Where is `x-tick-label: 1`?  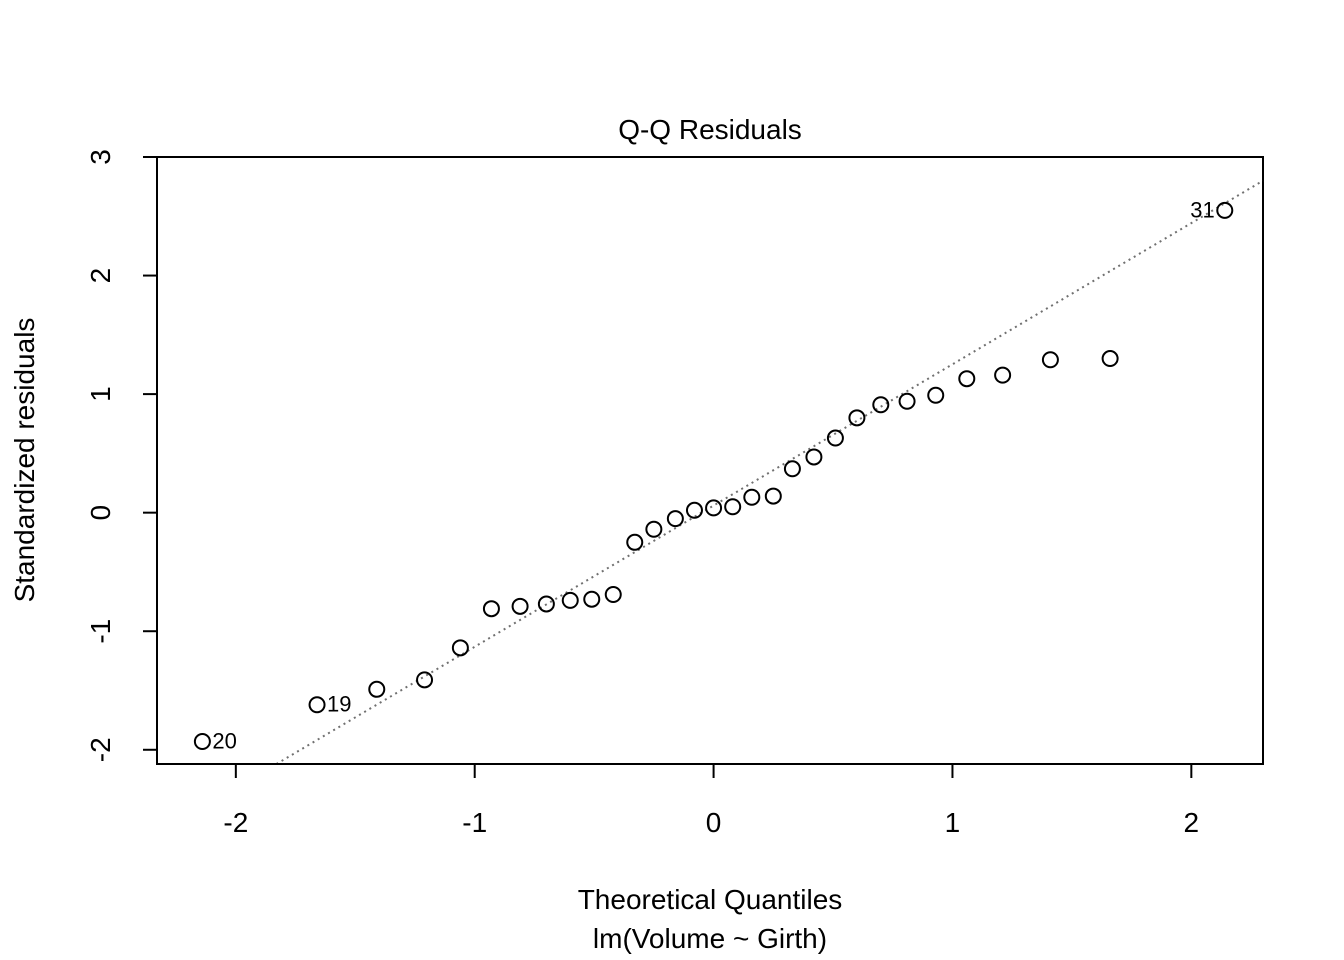 x-tick-label: 1 is located at coordinates (953, 822).